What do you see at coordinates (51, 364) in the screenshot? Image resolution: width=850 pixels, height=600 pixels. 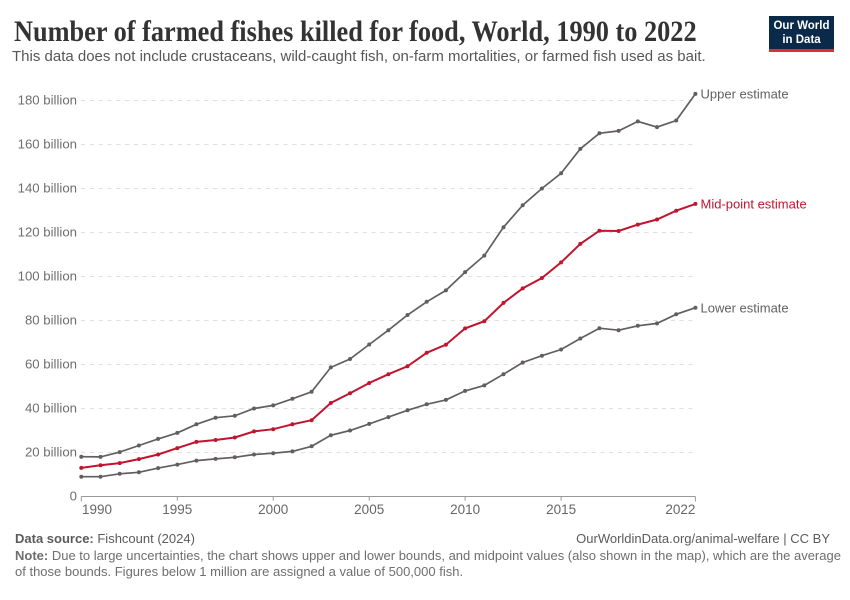 I see `svg-text: 60 billion` at bounding box center [51, 364].